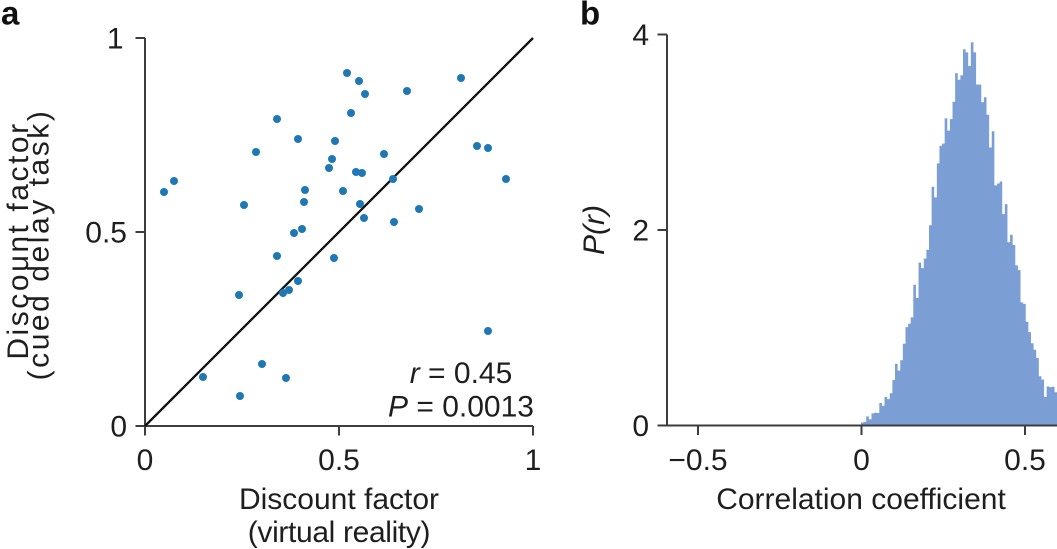 The width and height of the screenshot is (1057, 549). Describe the element at coordinates (697, 460) in the screenshot. I see `svg-text: −0.5` at that location.